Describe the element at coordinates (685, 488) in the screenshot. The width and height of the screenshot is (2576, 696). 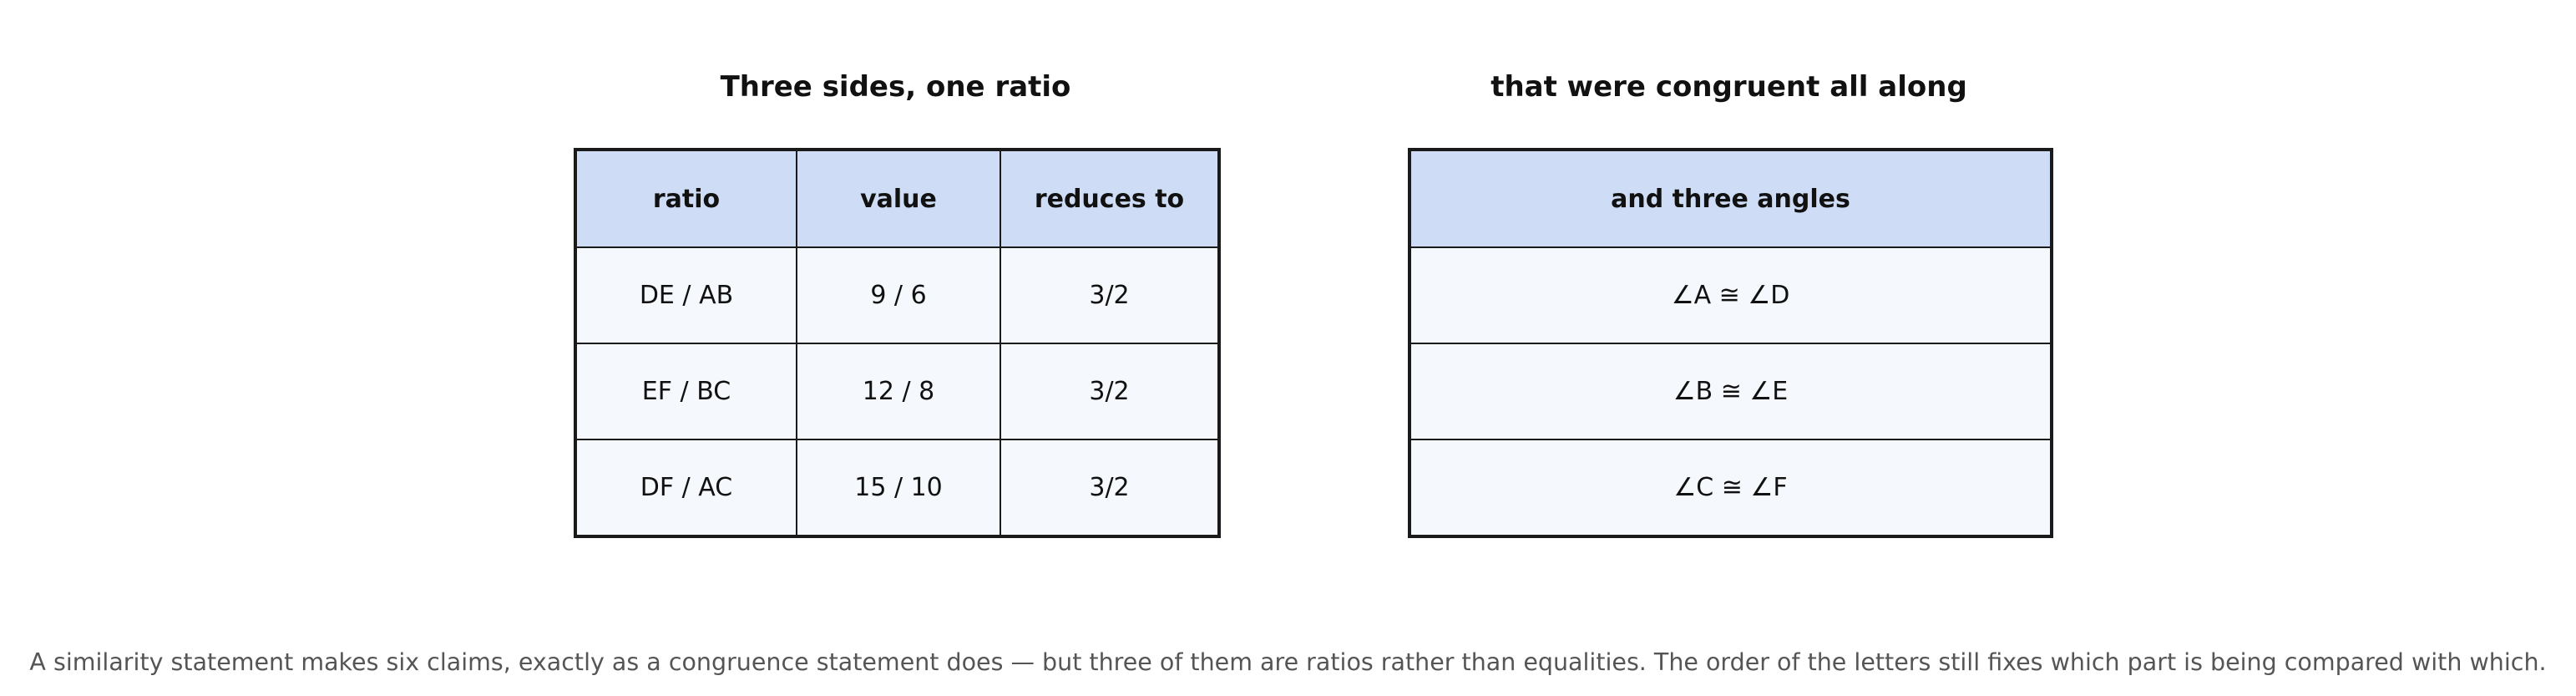
I see `cell: DF / AC` at that location.